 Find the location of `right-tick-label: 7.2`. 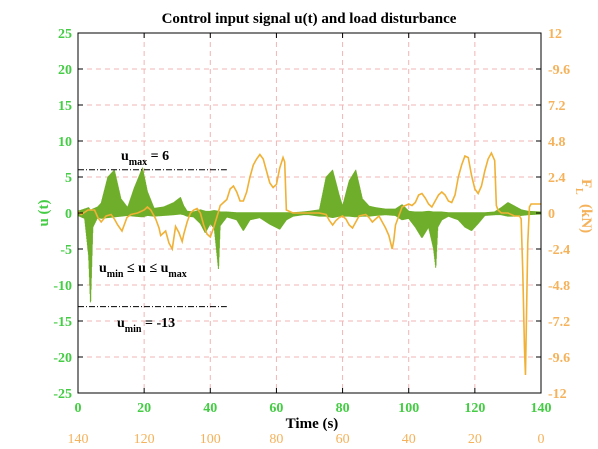

right-tick-label: 7.2 is located at coordinates (557, 106).